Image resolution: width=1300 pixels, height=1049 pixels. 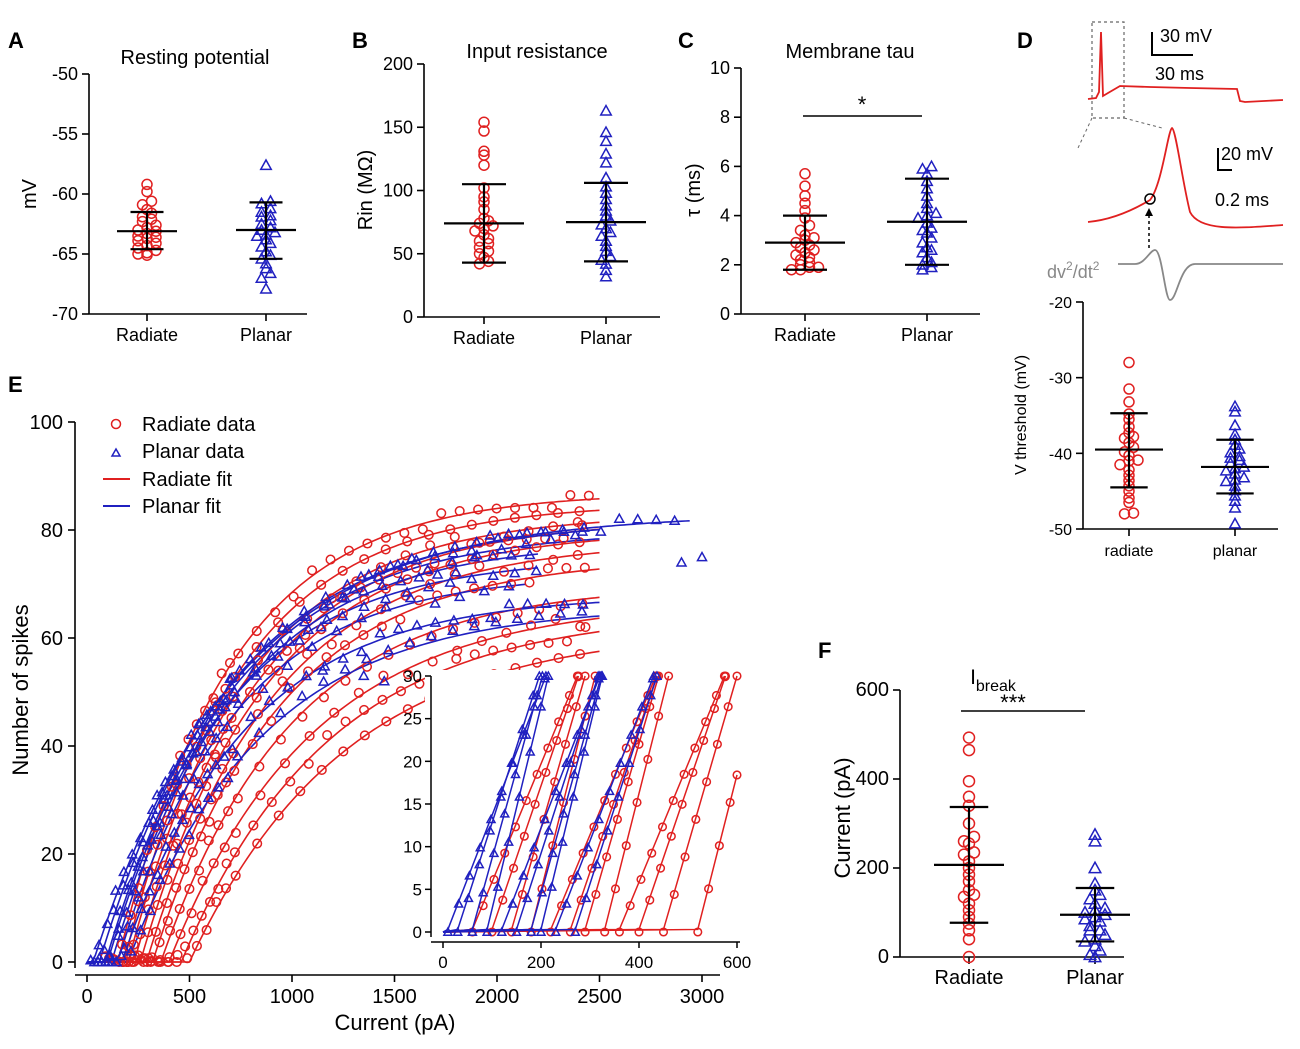 What do you see at coordinates (206, 226) in the screenshot?
I see `panel-a-points` at bounding box center [206, 226].